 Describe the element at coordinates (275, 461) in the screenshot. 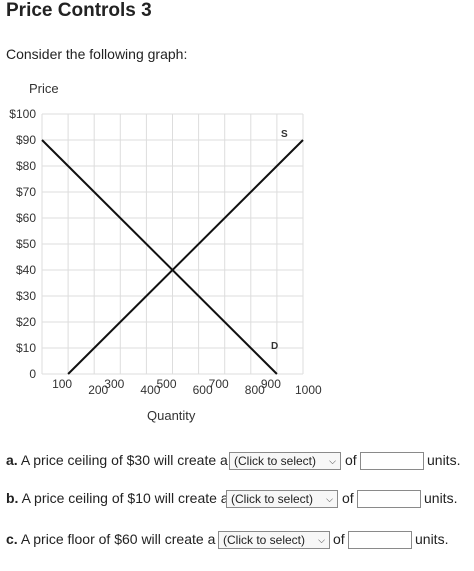

I see `question-a-select-value: (Click to select)` at that location.